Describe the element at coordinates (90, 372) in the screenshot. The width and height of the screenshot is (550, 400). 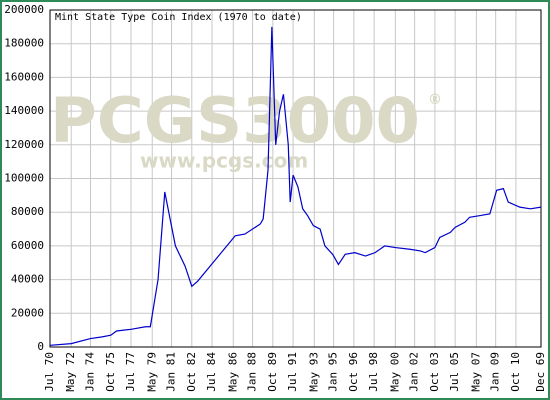
I see `x-tick-label: Jan 74` at that location.